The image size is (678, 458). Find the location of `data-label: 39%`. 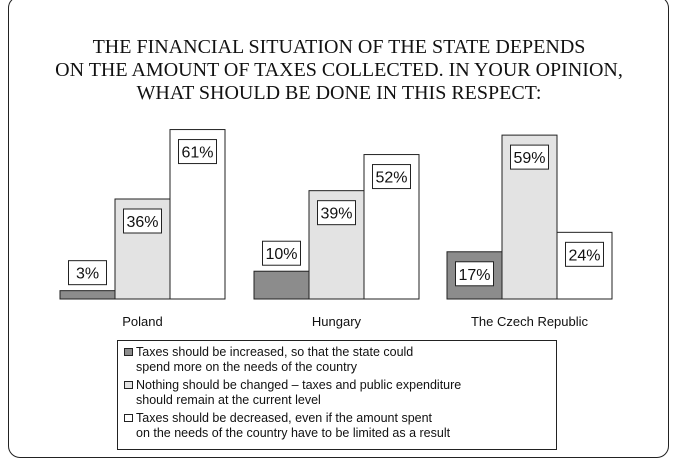

data-label: 39% is located at coordinates (336, 214).